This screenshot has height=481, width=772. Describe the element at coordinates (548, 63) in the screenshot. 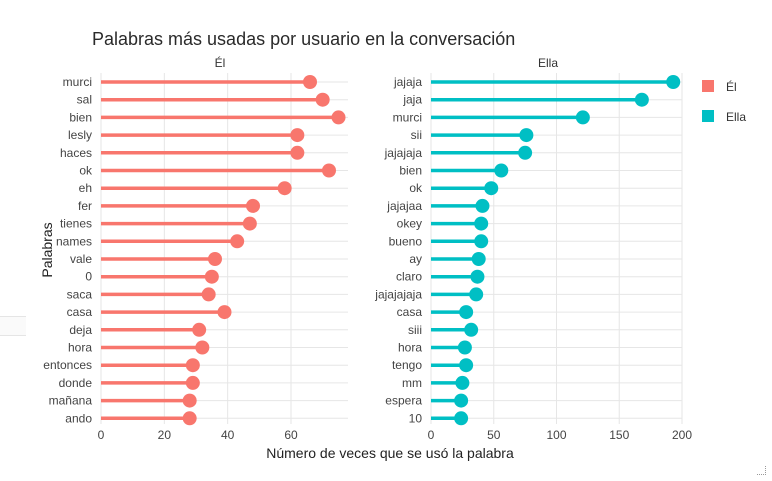

I see `facet-label-ella: Ella` at that location.